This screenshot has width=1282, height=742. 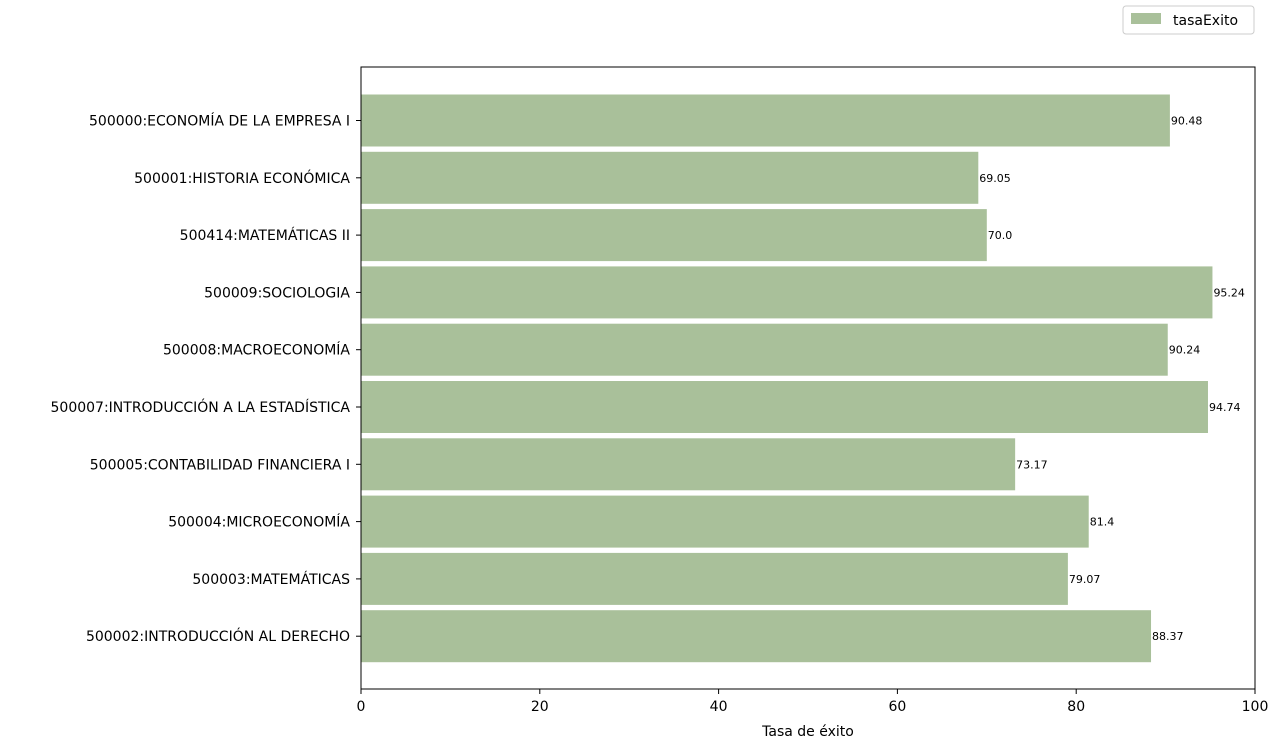 What do you see at coordinates (242, 178) in the screenshot?
I see `y-tick-label: 500001:HISTORIA ECONÓMICA` at bounding box center [242, 178].